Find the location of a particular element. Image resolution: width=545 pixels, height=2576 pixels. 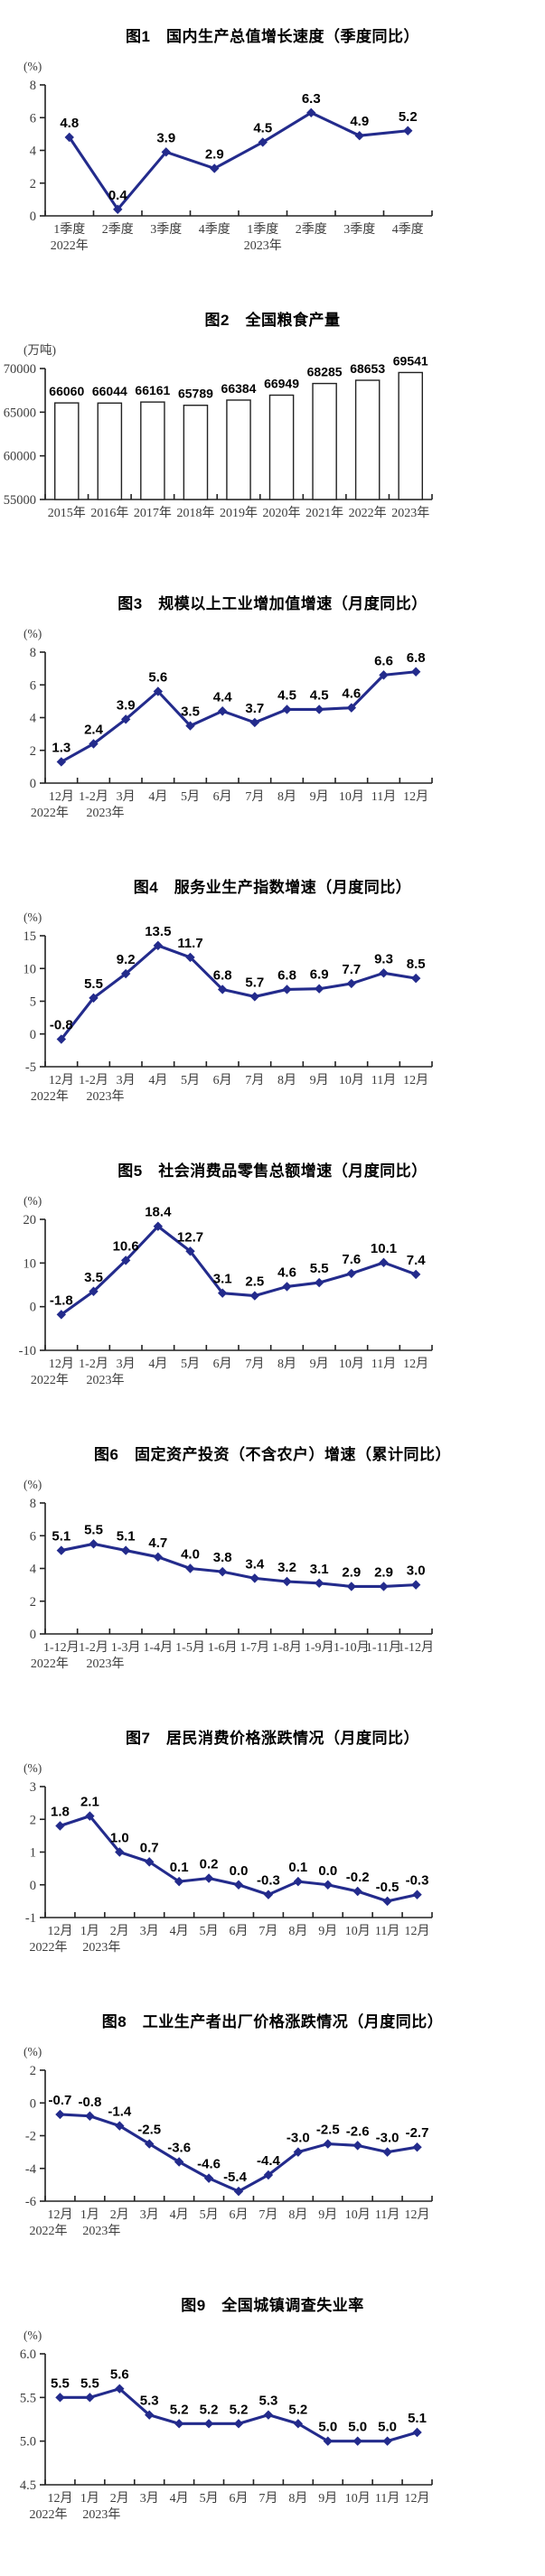

x-tick-label: 1-12月 is located at coordinates (416, 1648).